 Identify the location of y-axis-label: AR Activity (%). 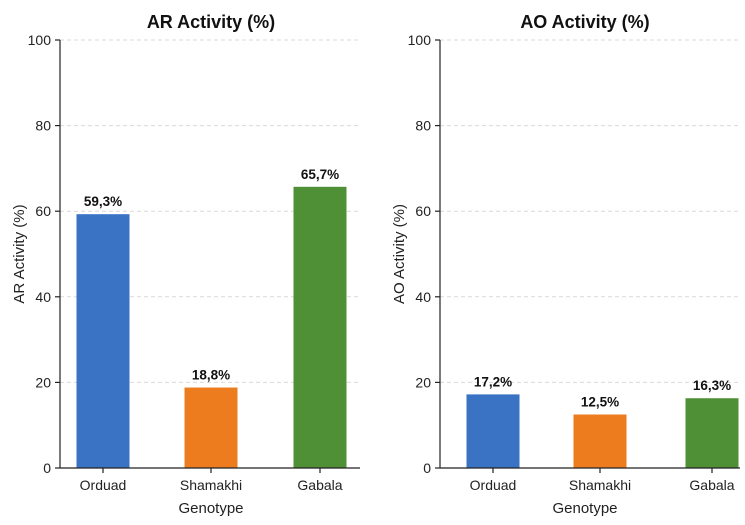
(19, 253).